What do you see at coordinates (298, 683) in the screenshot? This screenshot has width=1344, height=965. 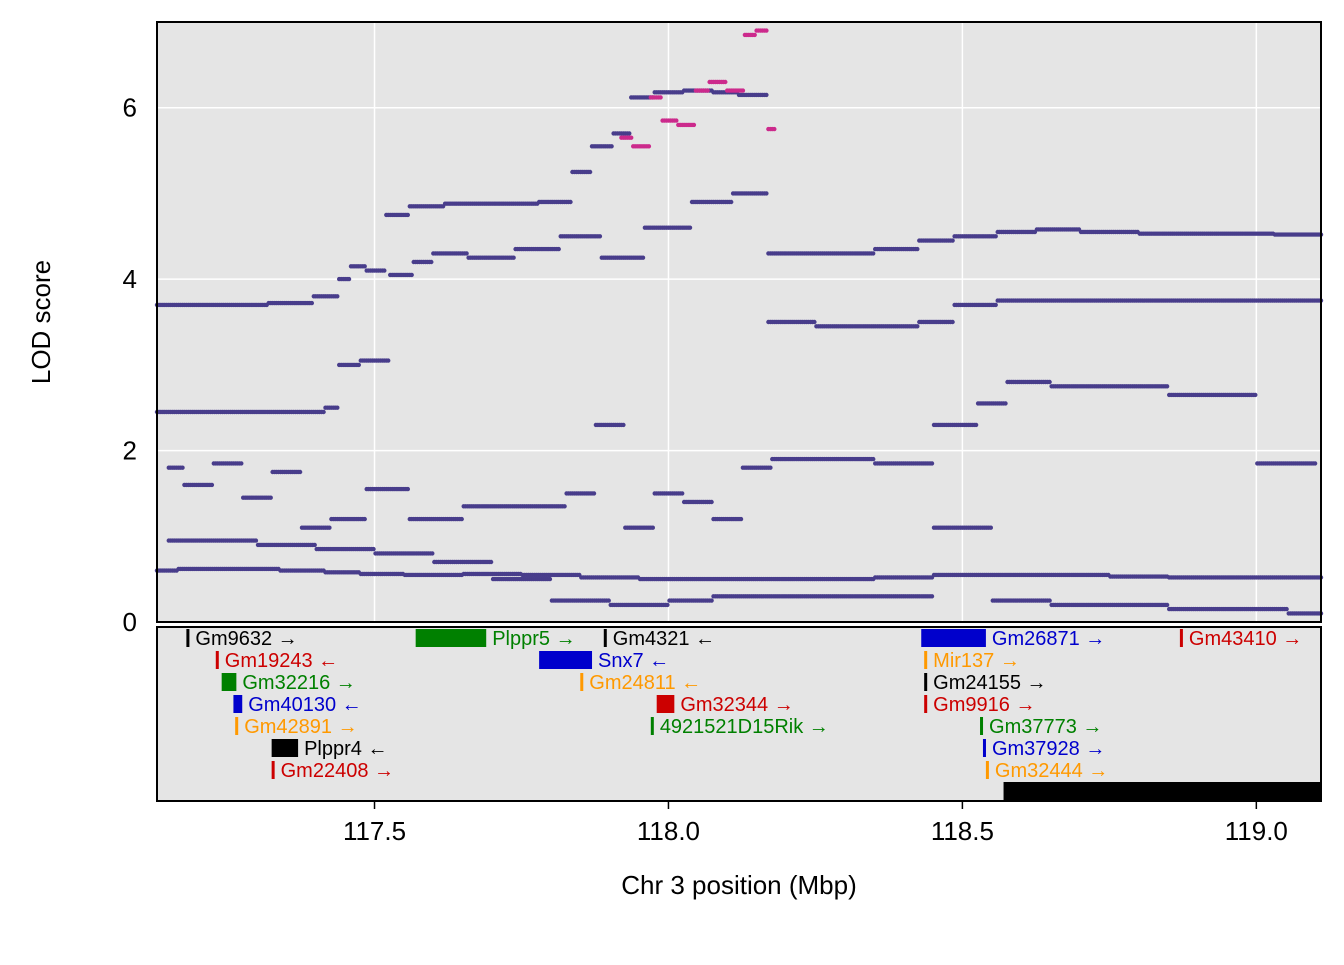 I see `gene-label: Gm32216 →` at bounding box center [298, 683].